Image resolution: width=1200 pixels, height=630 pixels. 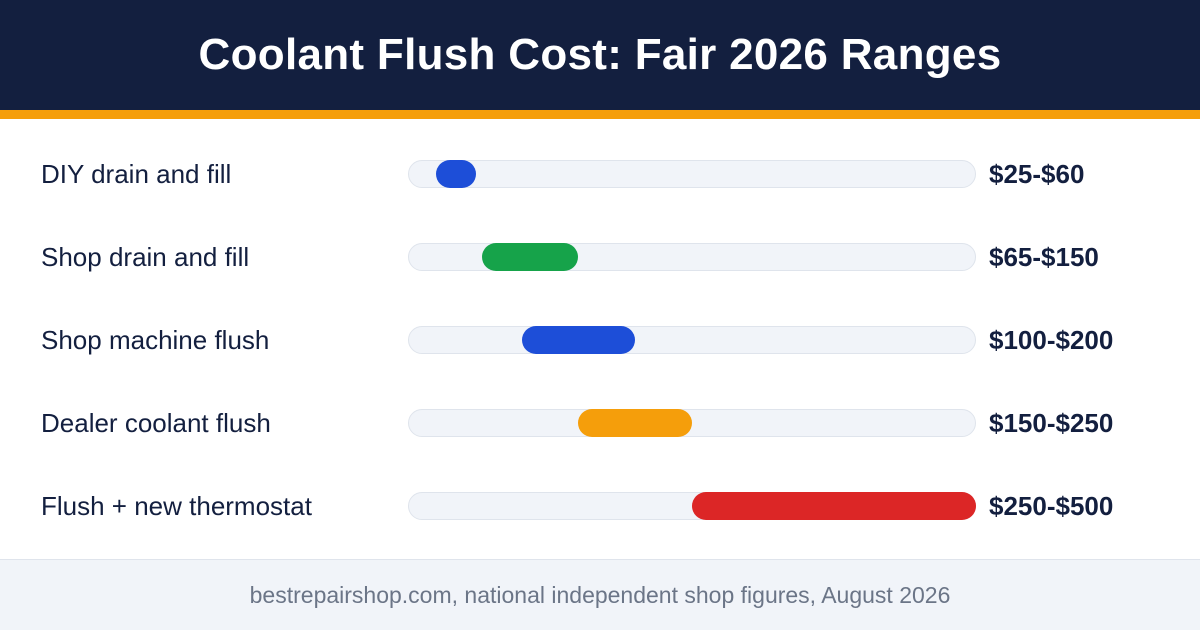 I want to click on range-value-label: $25-$60, so click(x=1037, y=174).